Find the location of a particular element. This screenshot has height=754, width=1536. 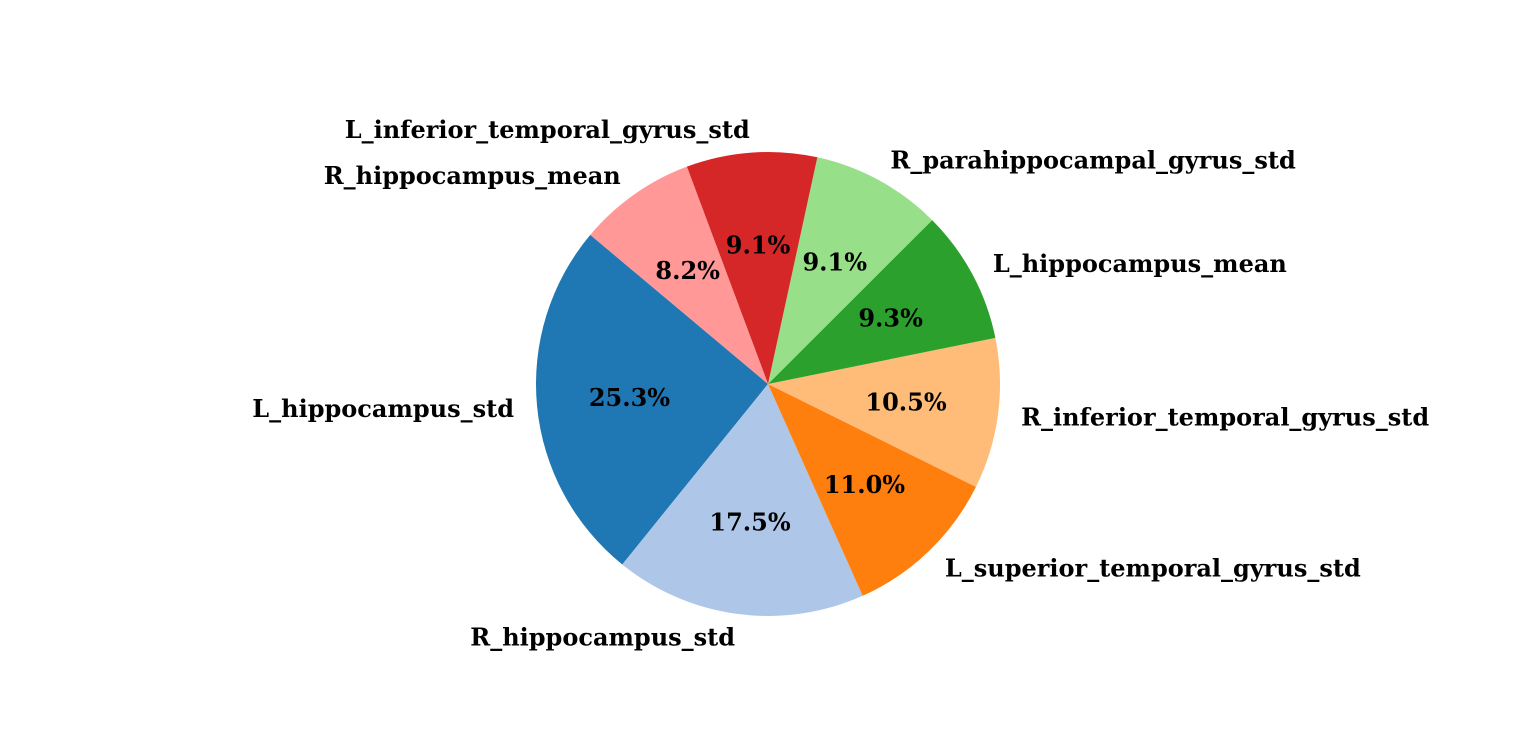

pie-slice-r-hippocampus-std is located at coordinates (742, 500).